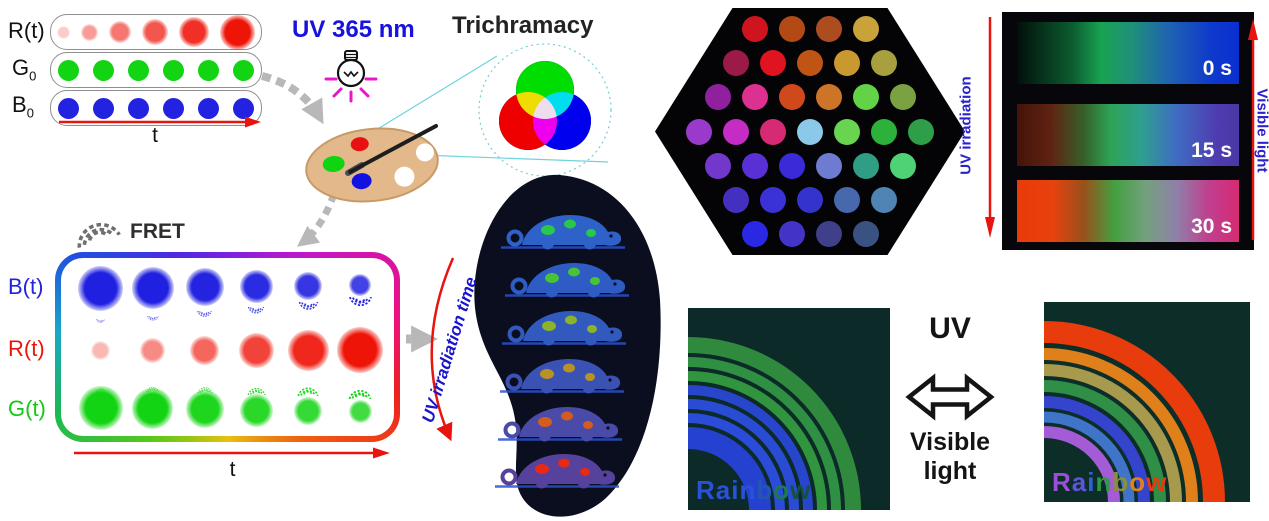  I want to click on dot-row-B, so click(156, 108).